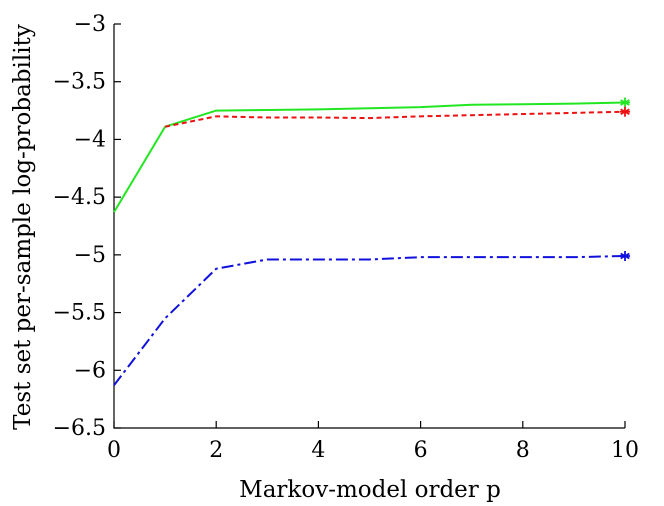 The height and width of the screenshot is (506, 664). I want to click on y-tick-label: −6.5, so click(79, 428).